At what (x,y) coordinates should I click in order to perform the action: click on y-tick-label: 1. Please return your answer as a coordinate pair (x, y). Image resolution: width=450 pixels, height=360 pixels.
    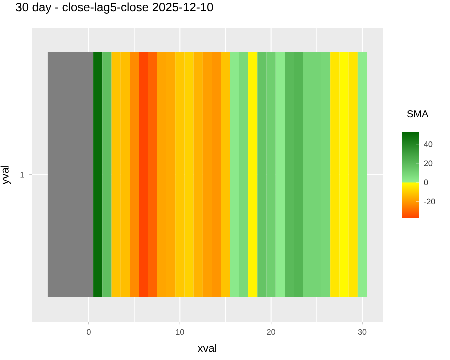
    Looking at the image, I should click on (22, 175).